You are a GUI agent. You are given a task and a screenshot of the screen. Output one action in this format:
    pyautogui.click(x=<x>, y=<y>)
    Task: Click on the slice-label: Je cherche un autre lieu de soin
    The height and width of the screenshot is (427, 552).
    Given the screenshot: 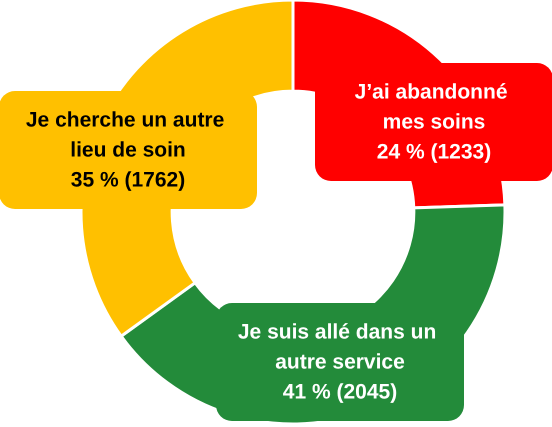 What is the action you would take?
    pyautogui.click(x=128, y=135)
    